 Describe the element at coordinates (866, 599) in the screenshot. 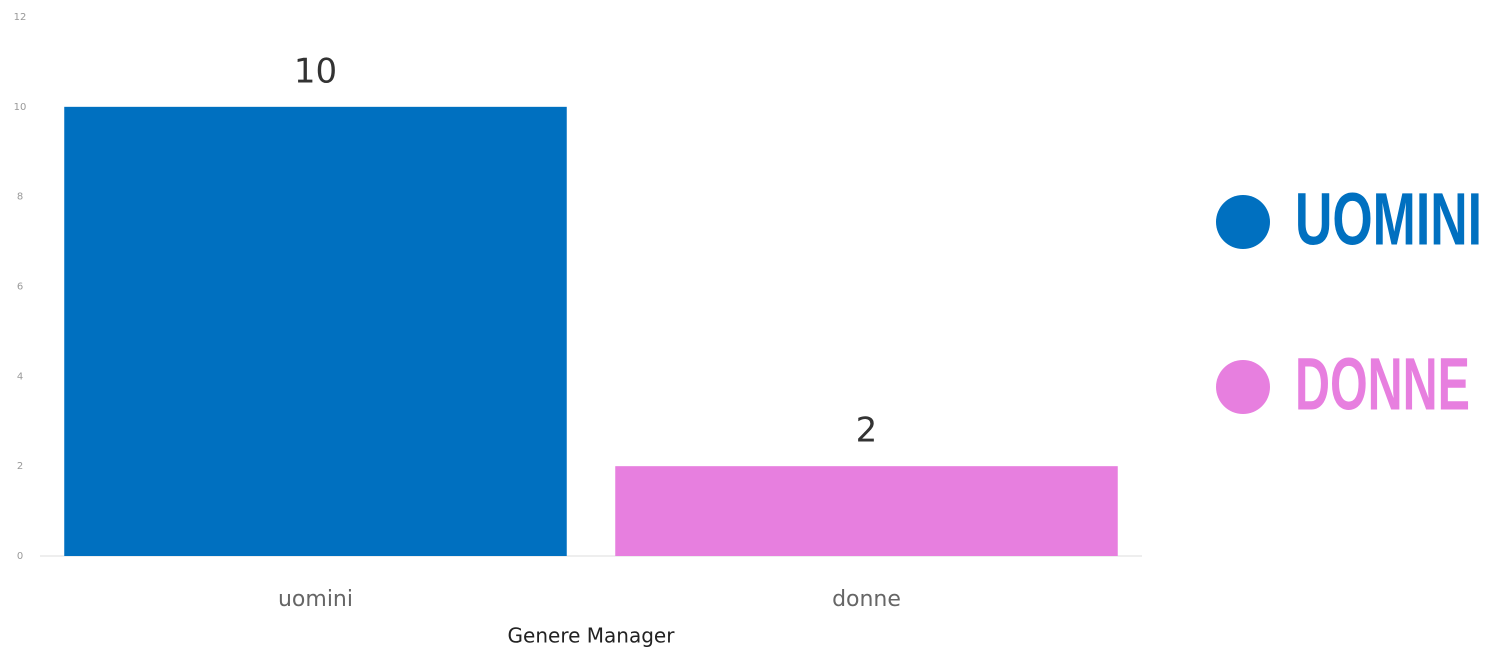

I see `x-tick-label: donne` at that location.